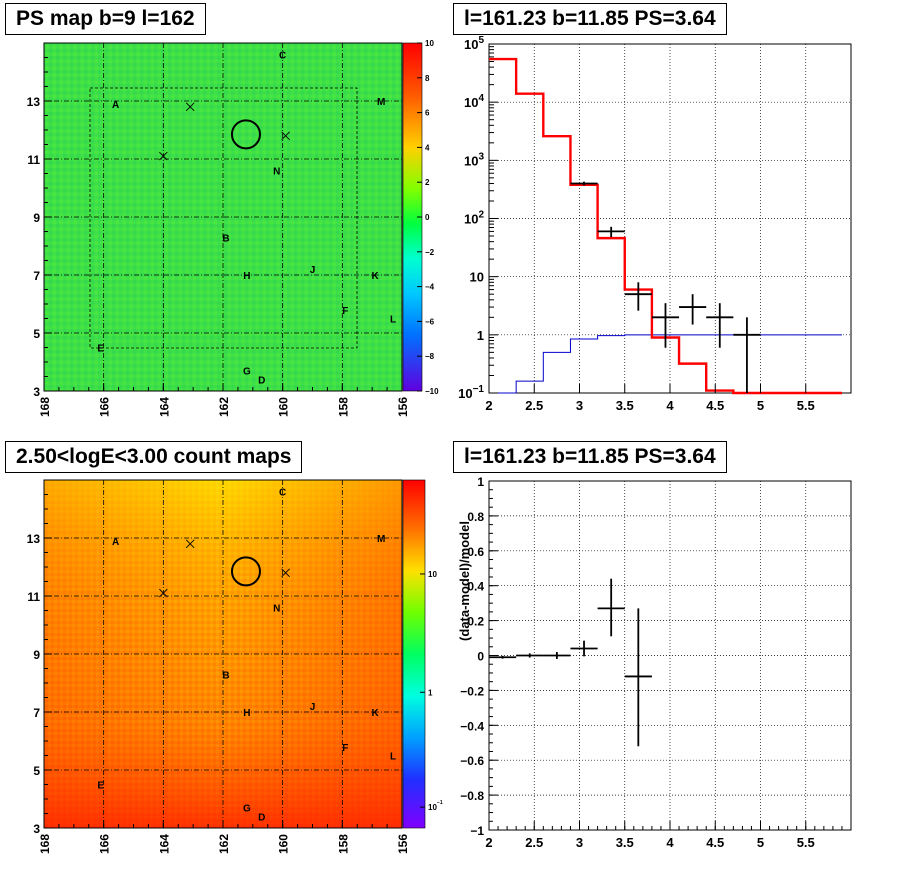 The height and width of the screenshot is (875, 898). What do you see at coordinates (427, 113) in the screenshot?
I see `colorbar-tick-label: 6` at bounding box center [427, 113].